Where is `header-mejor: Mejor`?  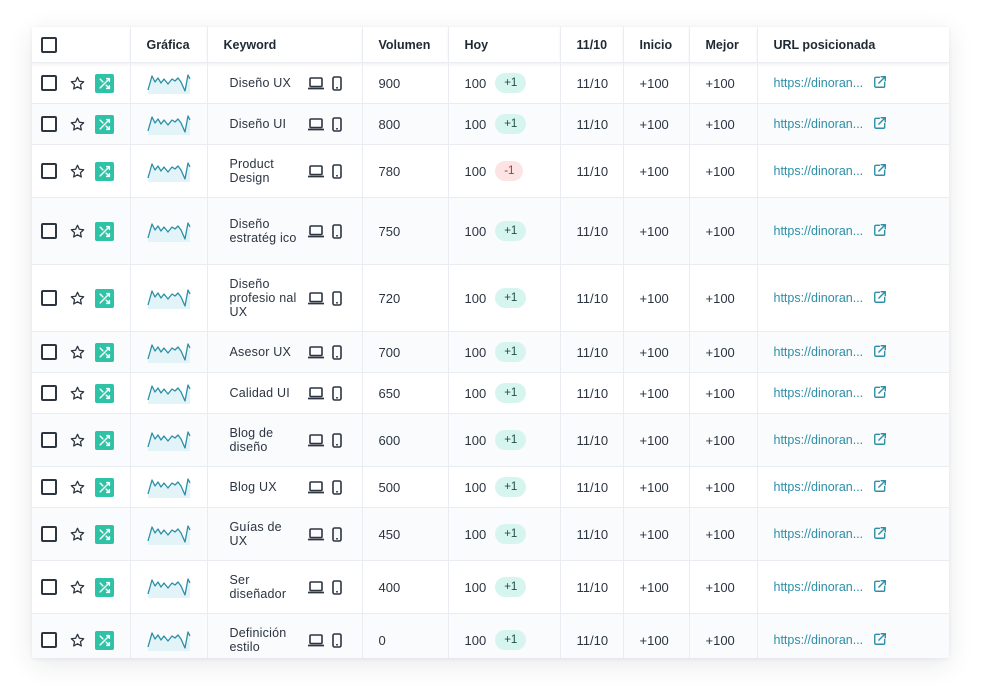 header-mejor: Mejor is located at coordinates (723, 45).